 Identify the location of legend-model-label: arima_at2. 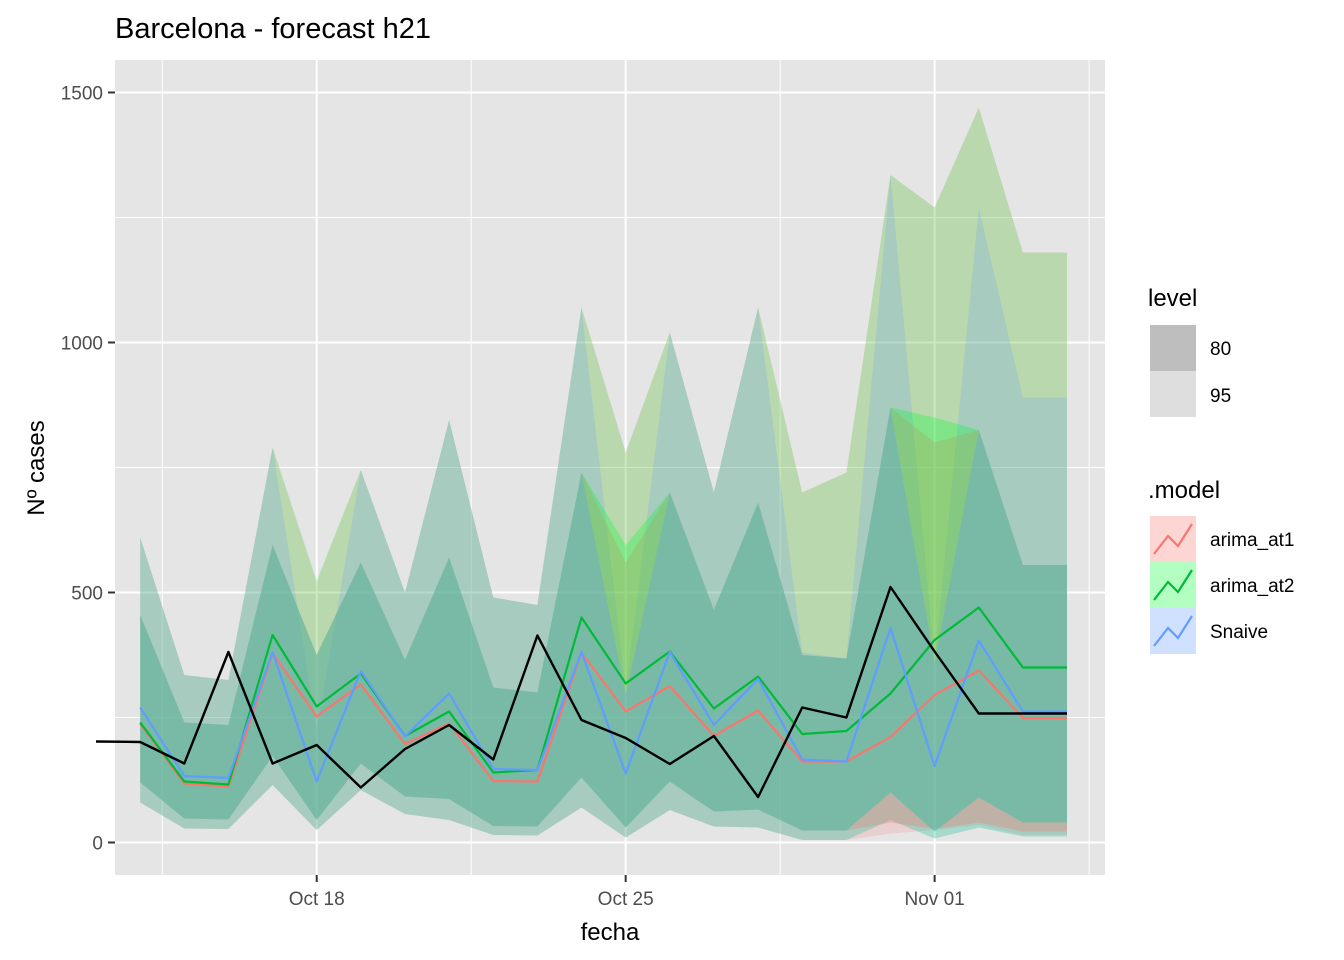
(1252, 586).